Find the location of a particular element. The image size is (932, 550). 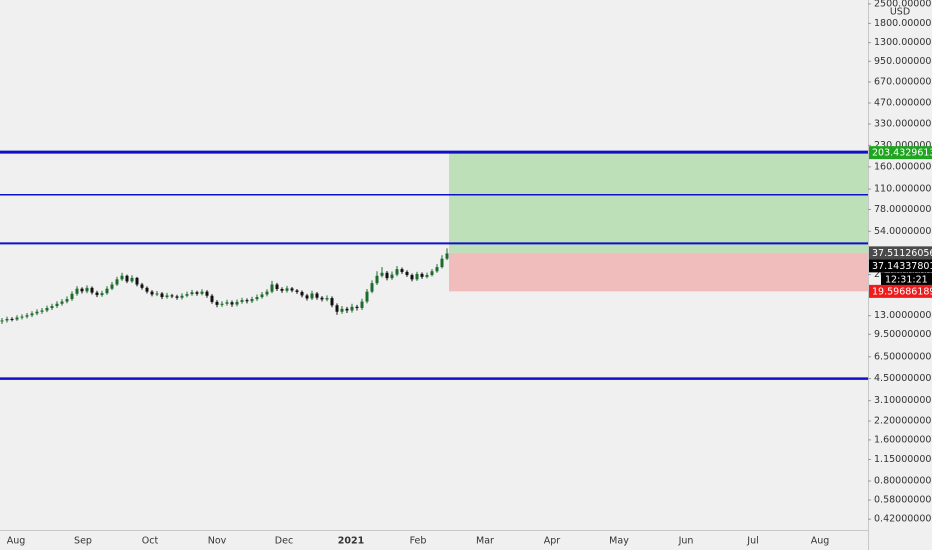

y-tick-label: 1.60000000 is located at coordinates (902, 439).